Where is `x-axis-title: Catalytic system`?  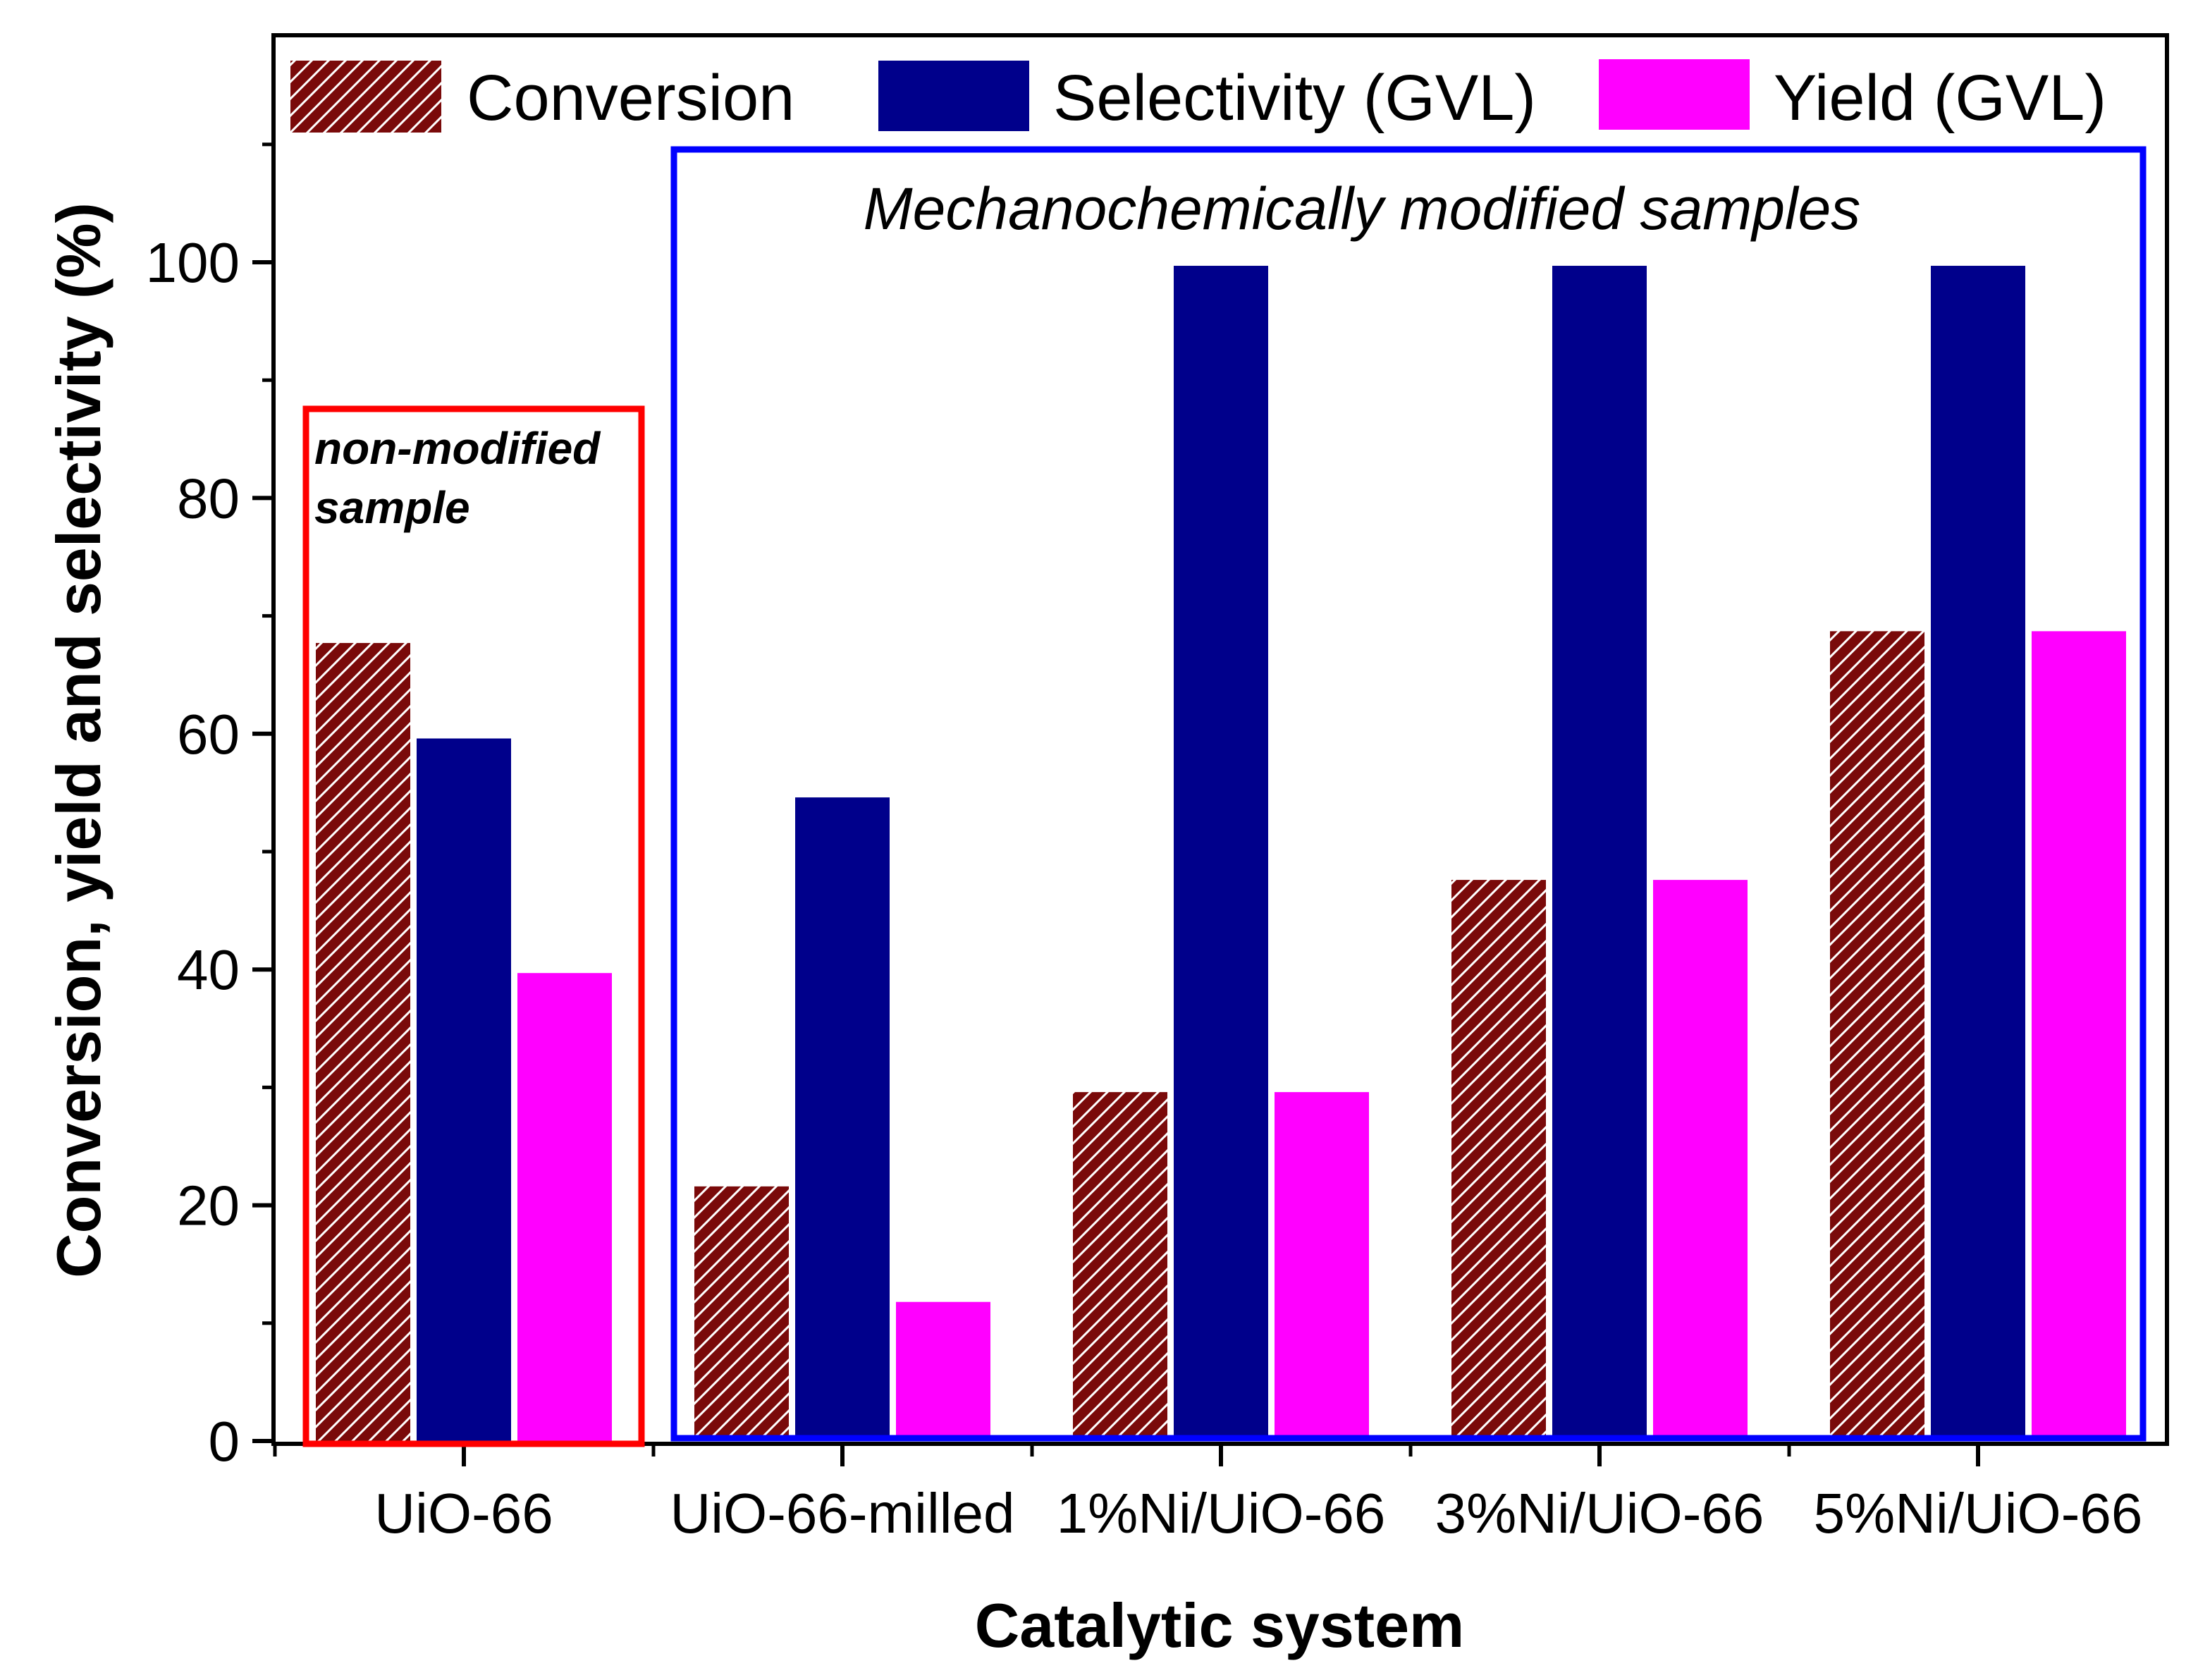 x-axis-title: Catalytic system is located at coordinates (1220, 1625).